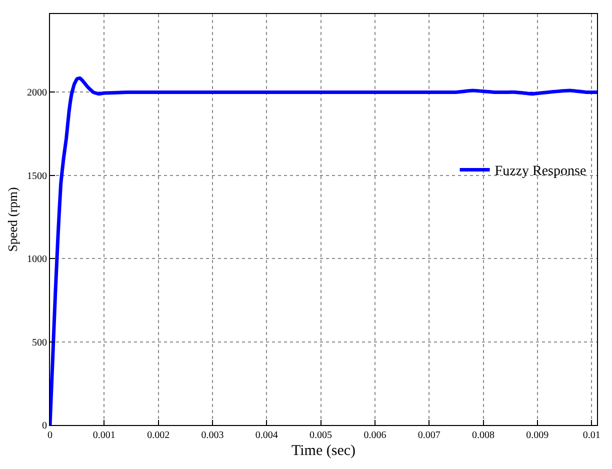 The image size is (612, 469). I want to click on x-tick-label: 0.005, so click(321, 435).